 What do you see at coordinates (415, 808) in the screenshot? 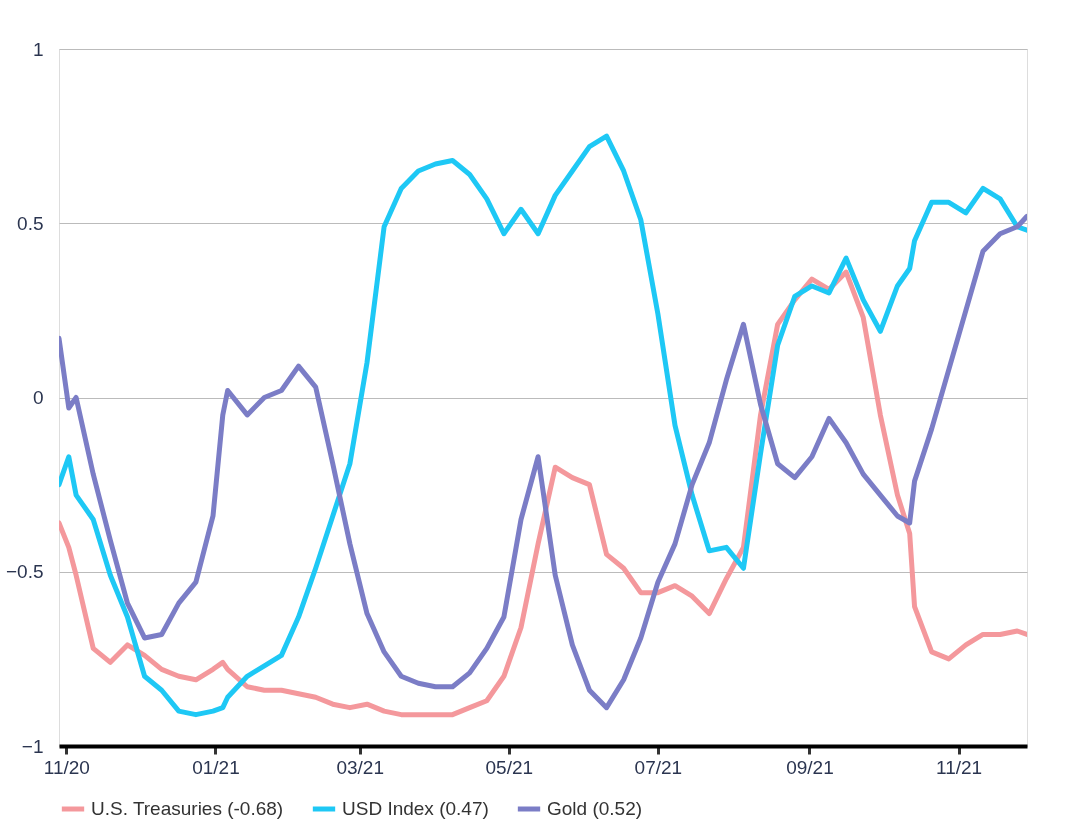
I see `legend-label: USD Index (0.47)` at bounding box center [415, 808].